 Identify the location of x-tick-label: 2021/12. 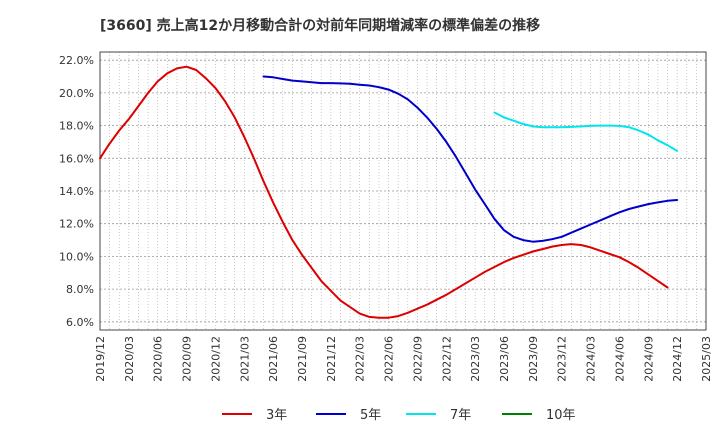
(331, 359).